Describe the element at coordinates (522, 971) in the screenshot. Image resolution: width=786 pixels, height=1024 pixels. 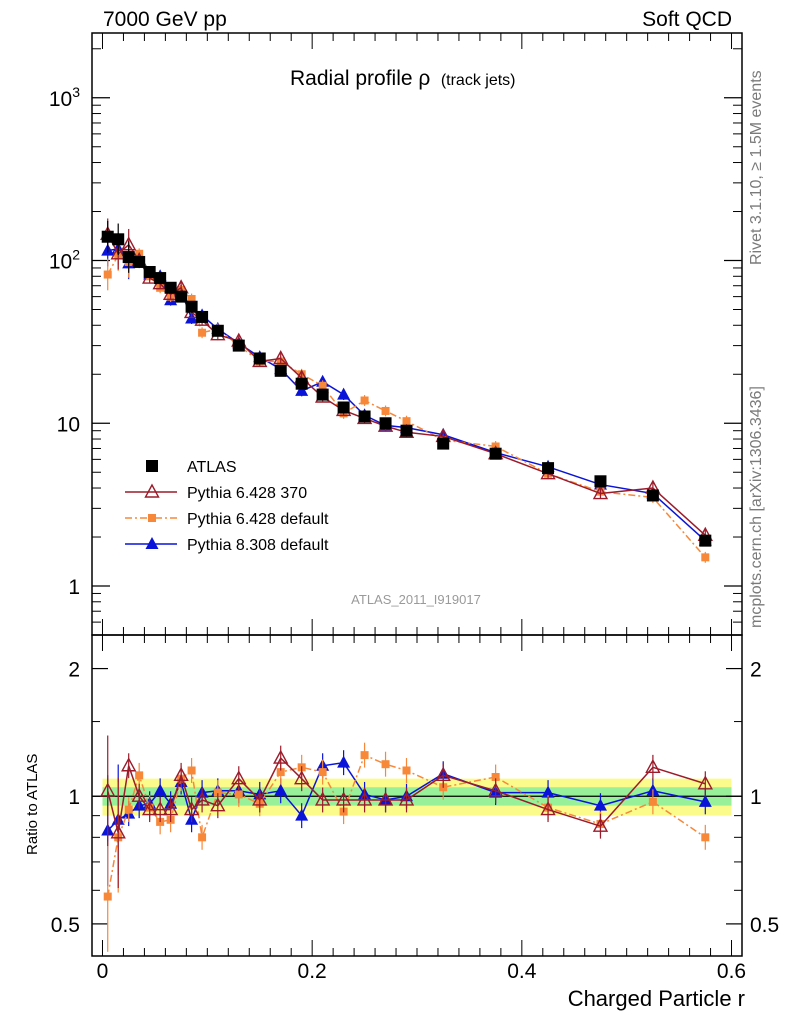
I see `x-tick-label: 0.4` at that location.